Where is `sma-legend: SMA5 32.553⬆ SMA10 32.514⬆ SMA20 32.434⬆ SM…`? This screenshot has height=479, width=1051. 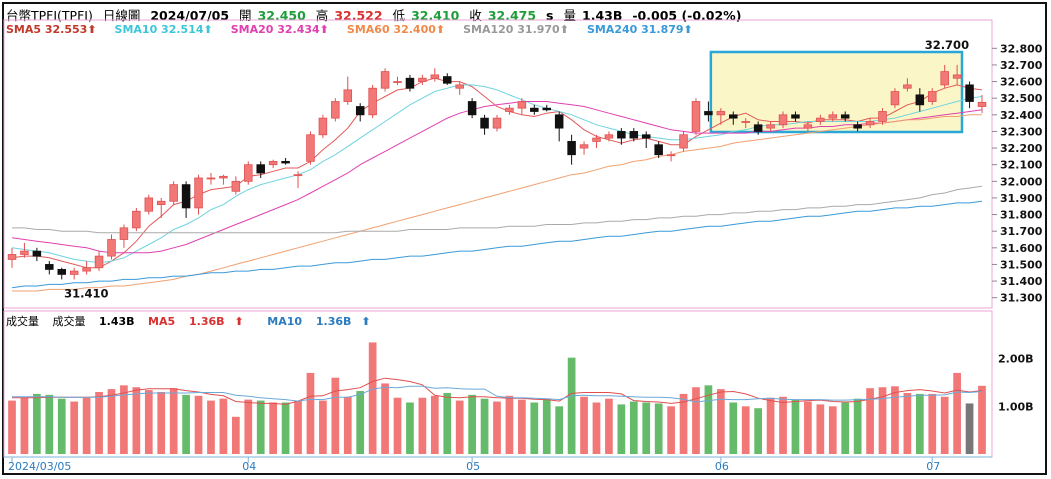
sma-legend: SMA5 32.553⬆ SMA10 32.514⬆ SMA20 32.434⬆ SM… is located at coordinates (358, 29).